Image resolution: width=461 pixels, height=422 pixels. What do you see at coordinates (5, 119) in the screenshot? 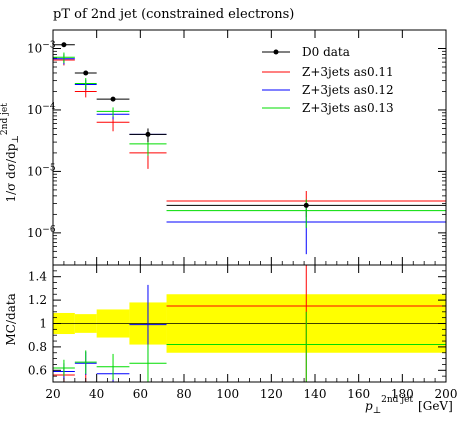
I see `main-y-axis-label-sup: 2nd jet` at bounding box center [5, 119].